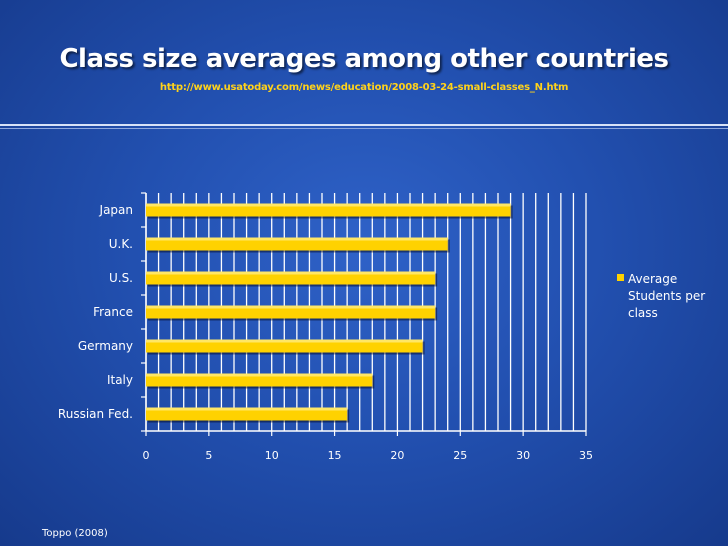  What do you see at coordinates (146, 455) in the screenshot?
I see `x-tick-label: 0` at bounding box center [146, 455].